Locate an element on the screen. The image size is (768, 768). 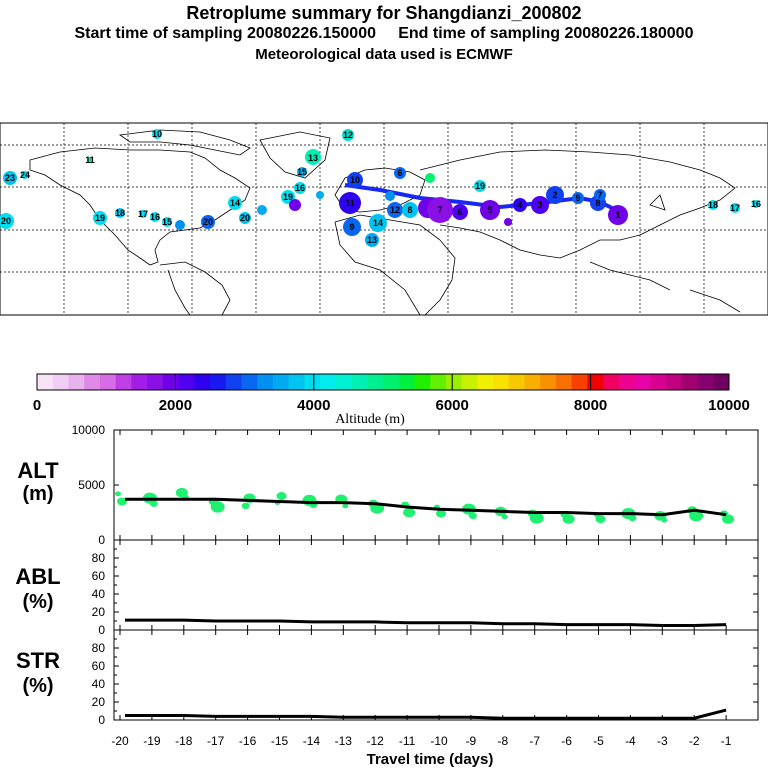
cluster-day-label: 4 is located at coordinates (519, 205).